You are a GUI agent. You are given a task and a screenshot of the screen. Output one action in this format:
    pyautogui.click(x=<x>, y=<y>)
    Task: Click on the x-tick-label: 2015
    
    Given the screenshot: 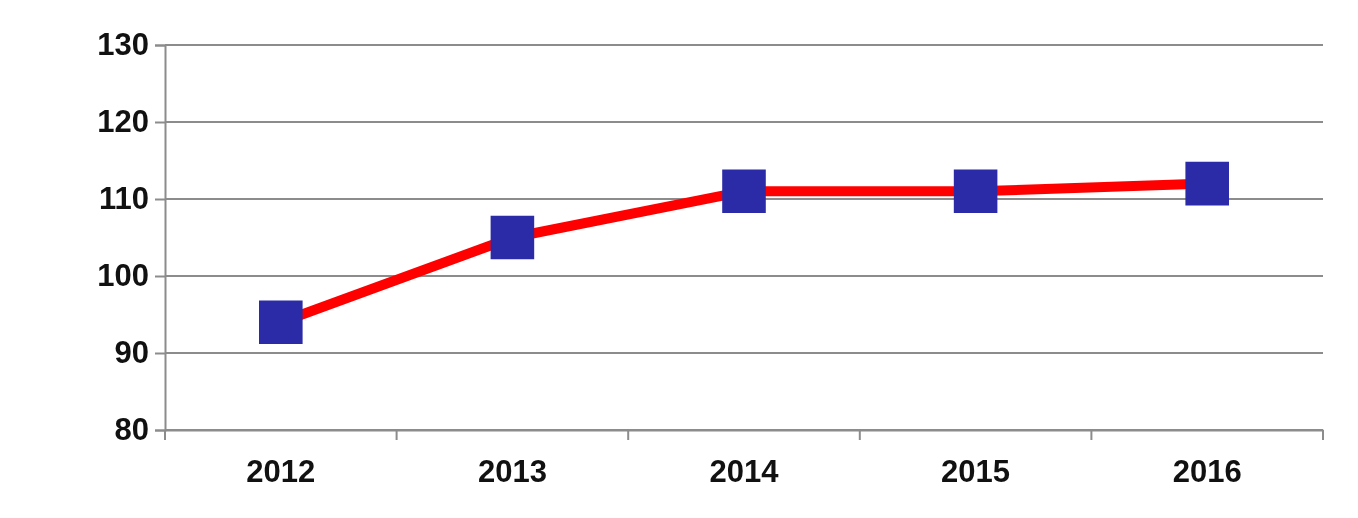 What is the action you would take?
    pyautogui.click(x=976, y=472)
    